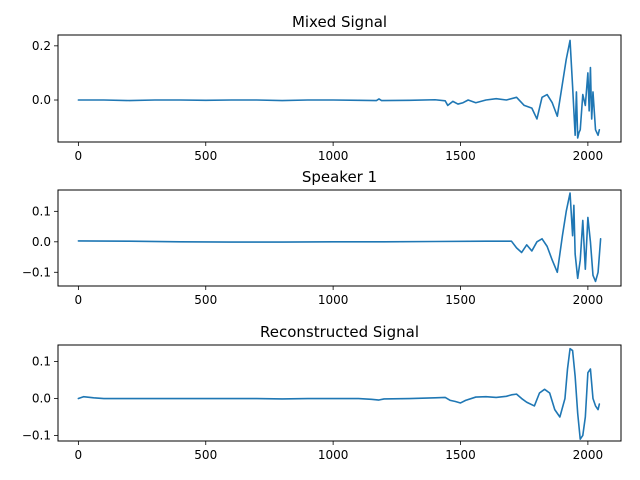 This screenshot has height=480, width=640. What do you see at coordinates (339, 22) in the screenshot?
I see `chart-title: Mixed Signal` at bounding box center [339, 22].